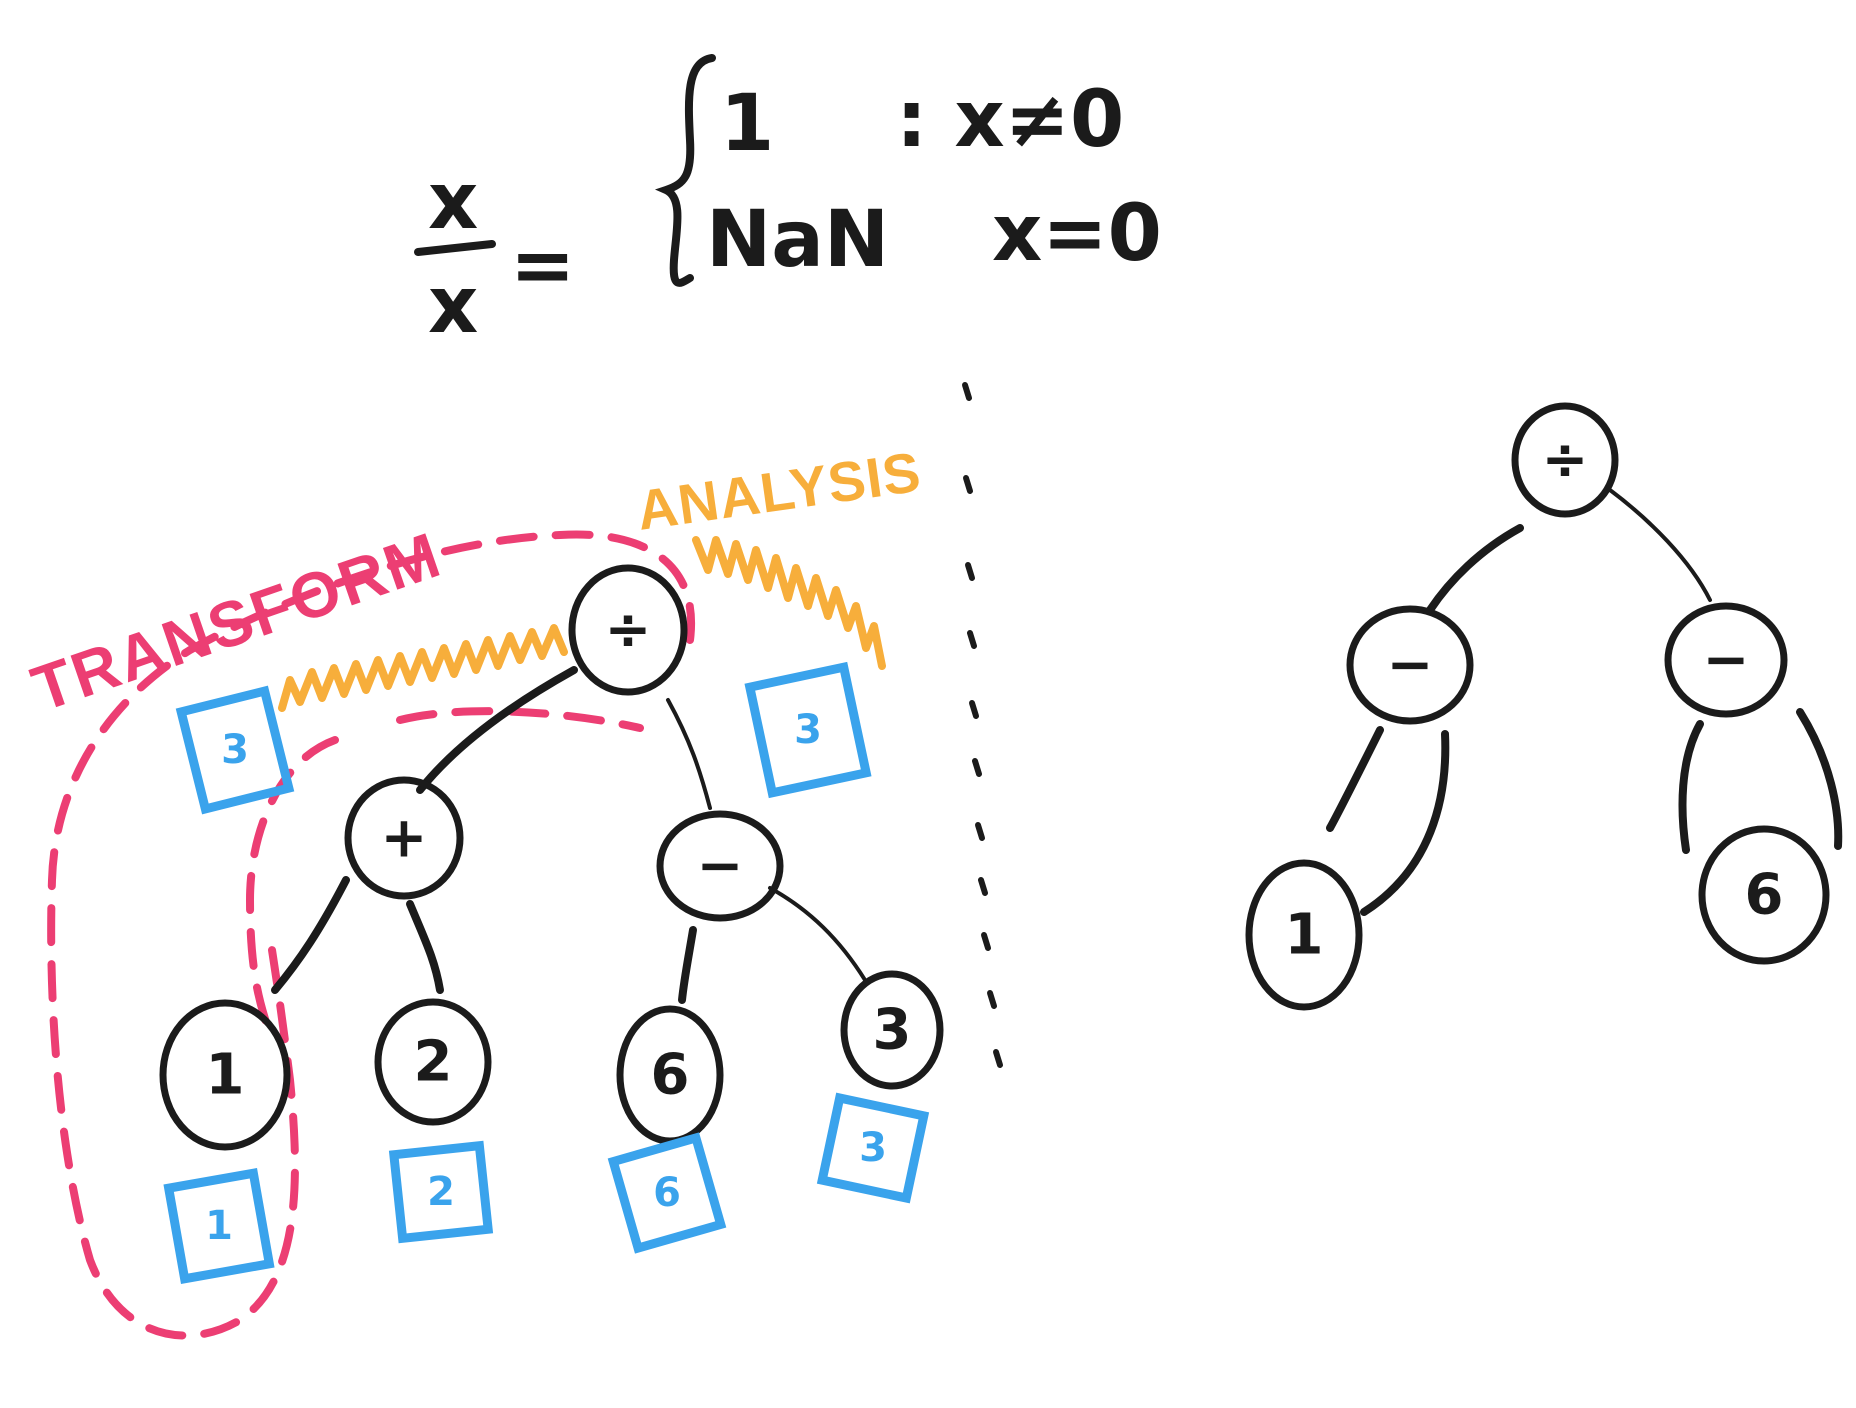  I want to click on fraction-bar, so click(455, 248).